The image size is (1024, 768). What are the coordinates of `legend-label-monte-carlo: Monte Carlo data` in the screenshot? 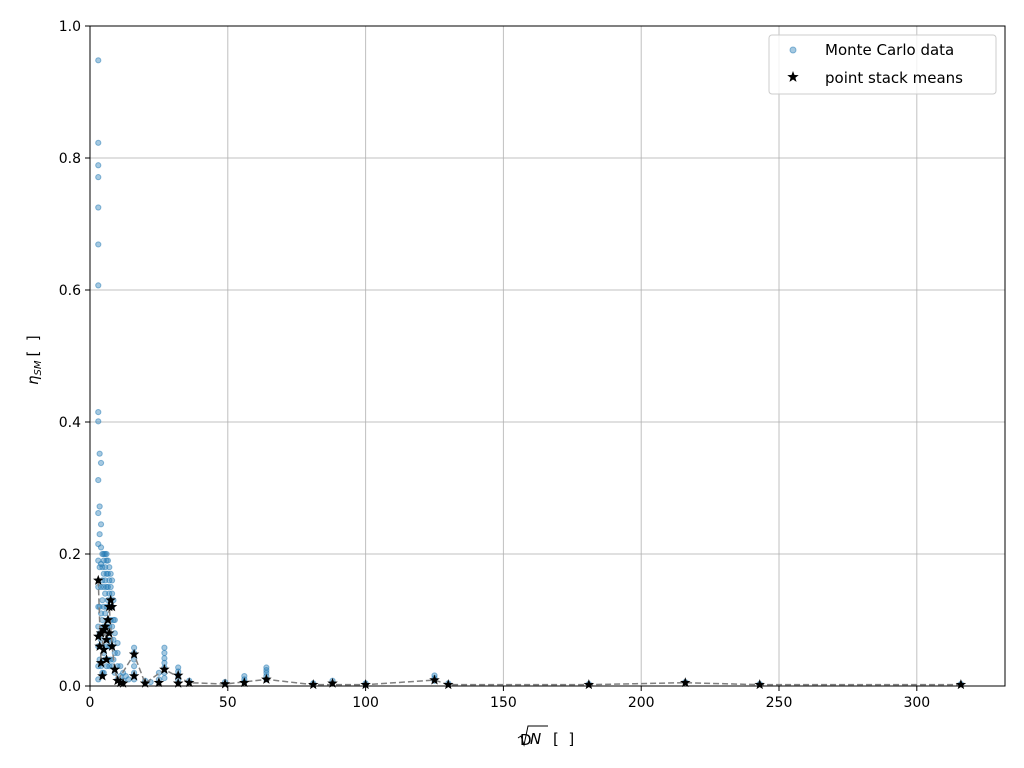 It's located at (889, 50).